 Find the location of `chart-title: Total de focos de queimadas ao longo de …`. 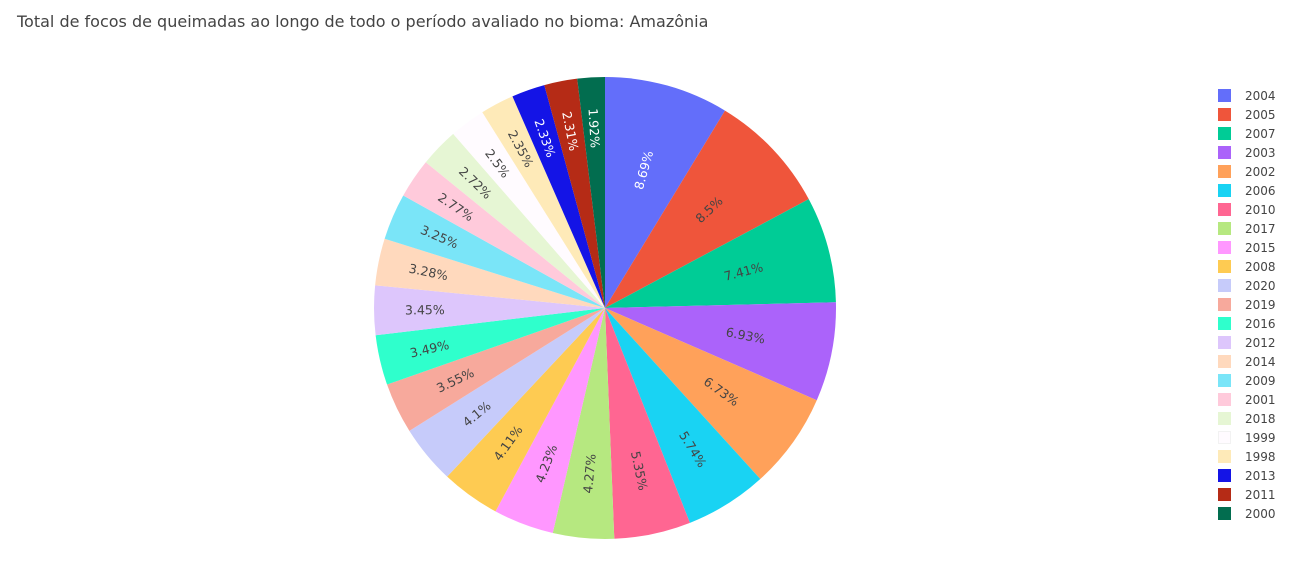

chart-title: Total de focos de queimadas ao longo de … is located at coordinates (363, 21).